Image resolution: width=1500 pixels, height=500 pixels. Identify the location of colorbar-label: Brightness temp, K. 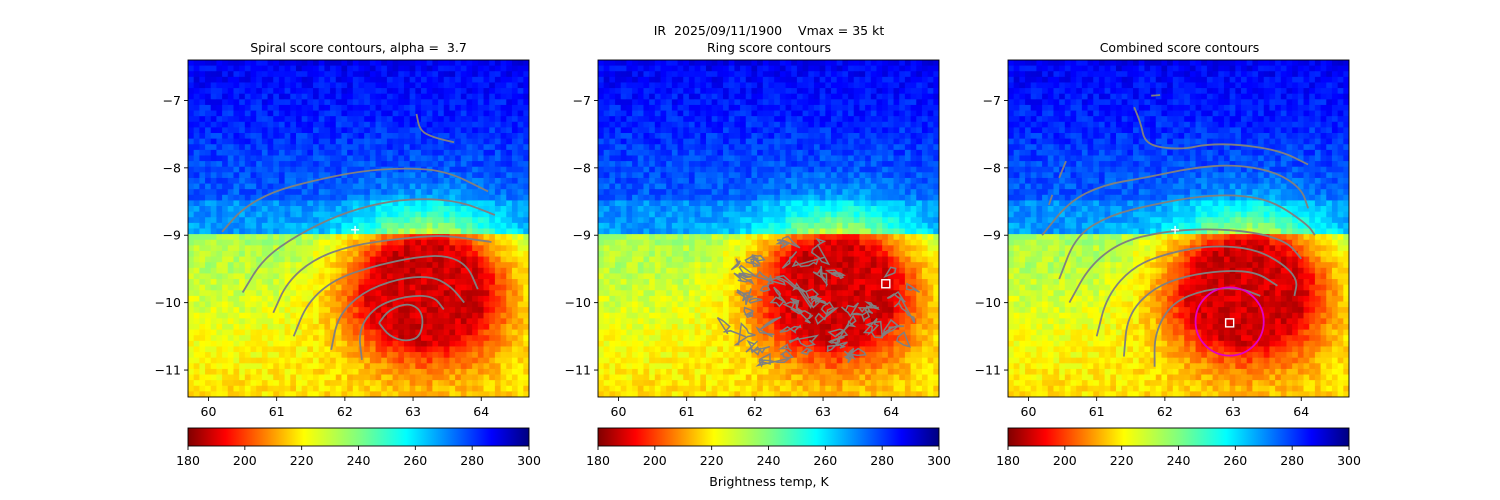
(769, 481).